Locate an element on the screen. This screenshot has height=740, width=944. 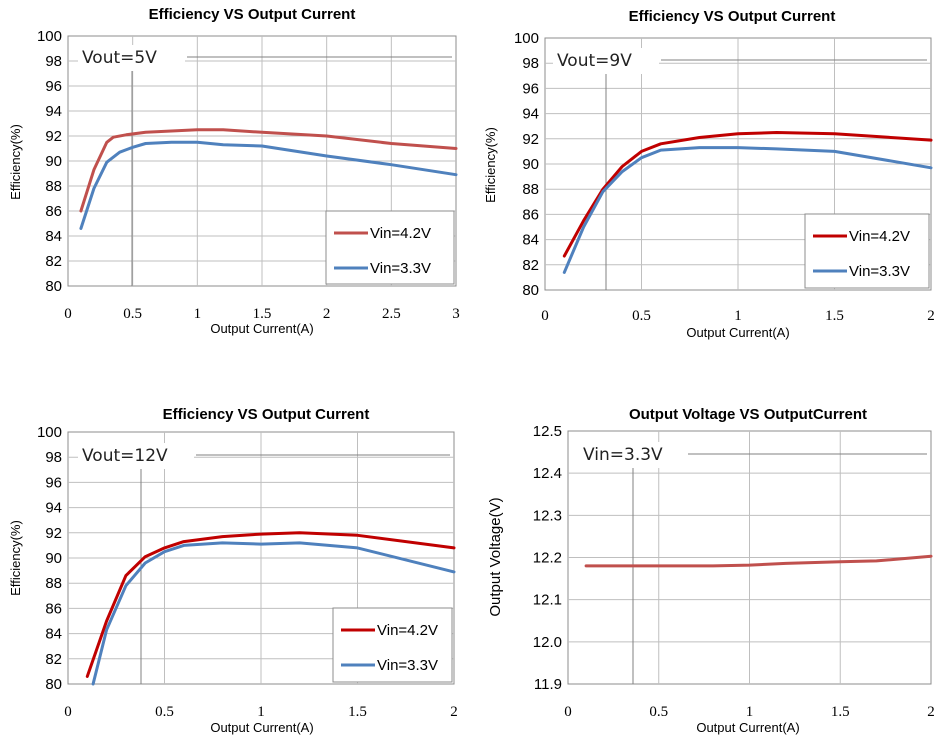
y-axis-label: Output Voltage(V) is located at coordinates (495, 556).